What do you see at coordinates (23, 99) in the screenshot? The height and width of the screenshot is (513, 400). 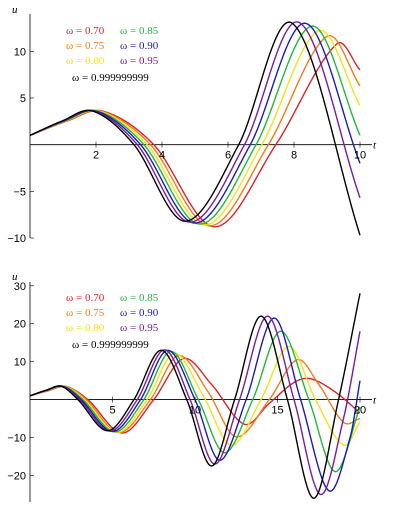 I see `y-tick-label: 5` at bounding box center [23, 99].